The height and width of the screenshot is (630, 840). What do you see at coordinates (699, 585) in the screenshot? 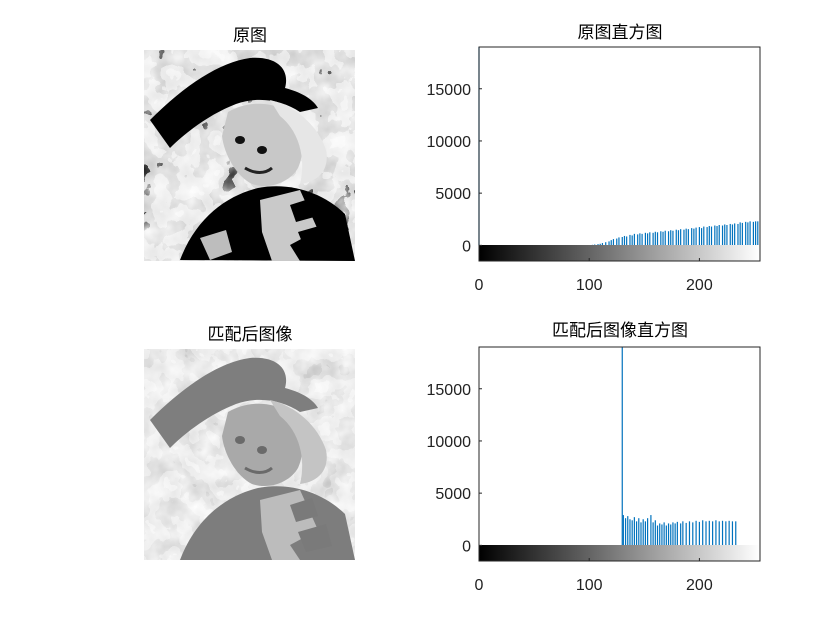
I see `matched-xtick-label: 200` at bounding box center [699, 585].